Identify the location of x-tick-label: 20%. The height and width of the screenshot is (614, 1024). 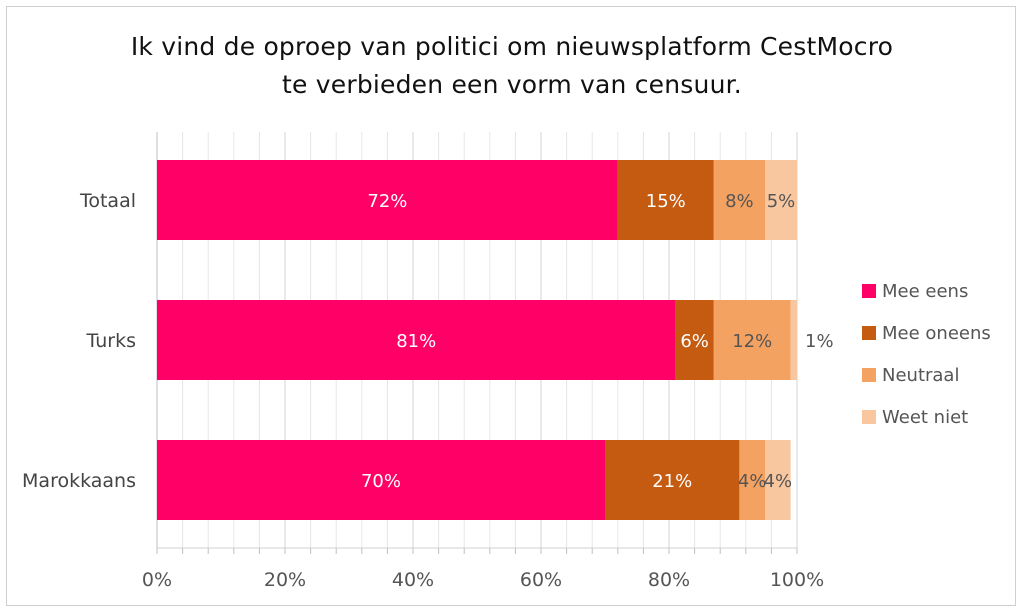
(285, 580).